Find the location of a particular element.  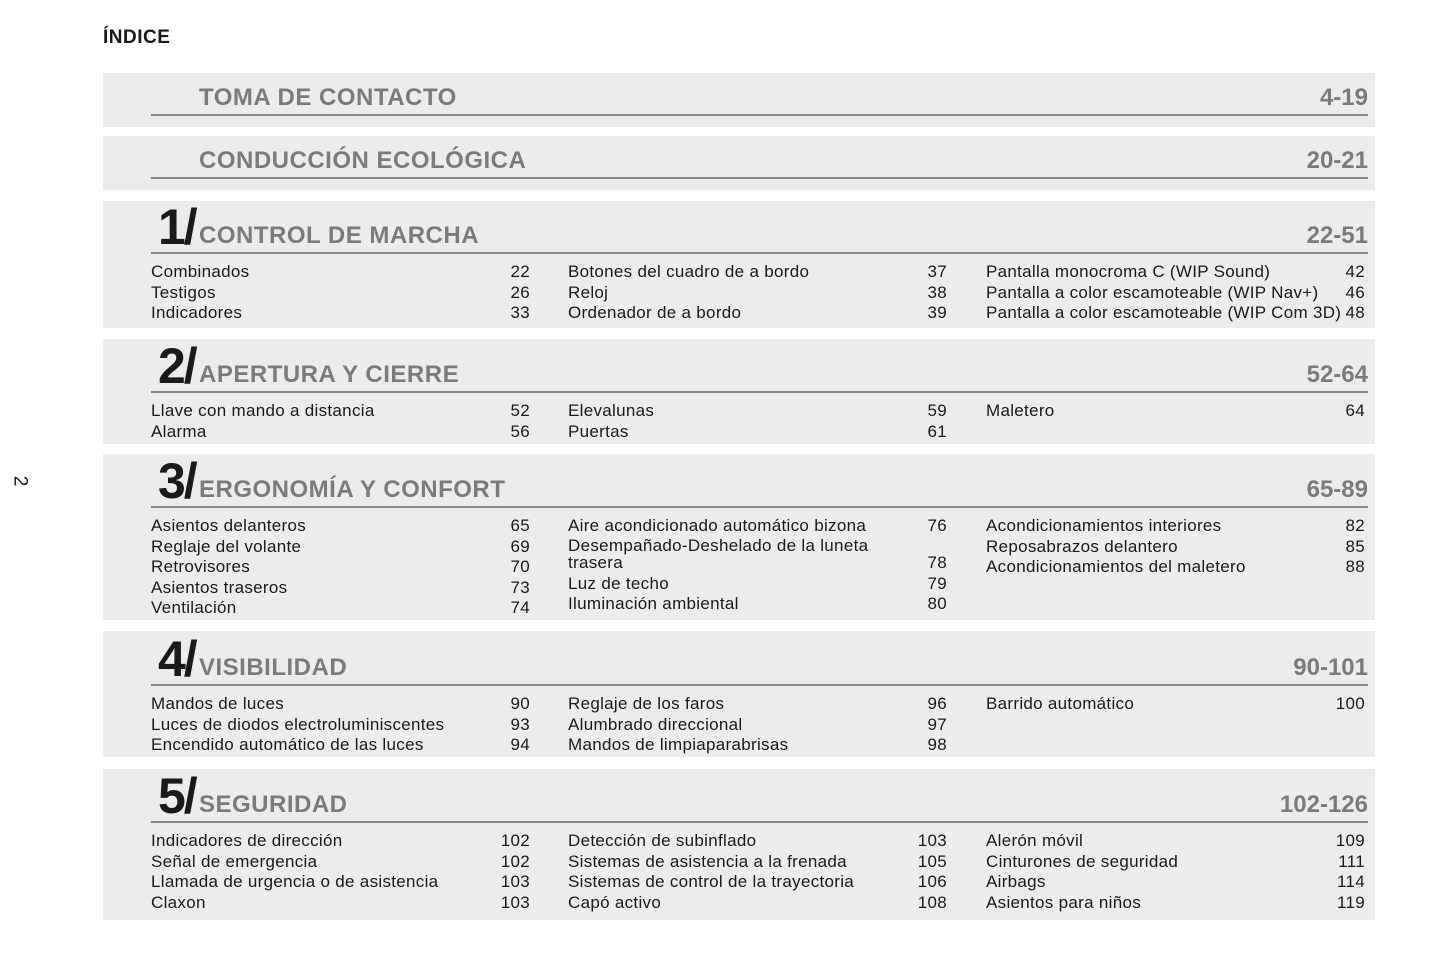

index-entry: Mandos de luces 90 is located at coordinates (340, 704).